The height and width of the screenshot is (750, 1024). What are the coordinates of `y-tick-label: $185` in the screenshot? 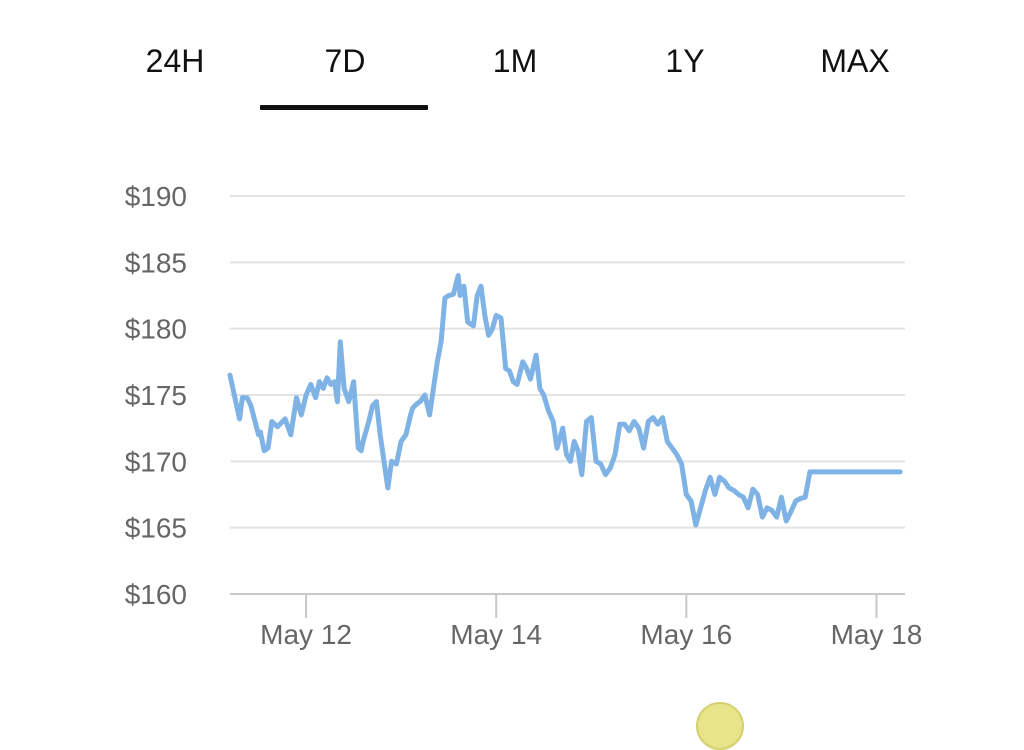 It's located at (156, 262).